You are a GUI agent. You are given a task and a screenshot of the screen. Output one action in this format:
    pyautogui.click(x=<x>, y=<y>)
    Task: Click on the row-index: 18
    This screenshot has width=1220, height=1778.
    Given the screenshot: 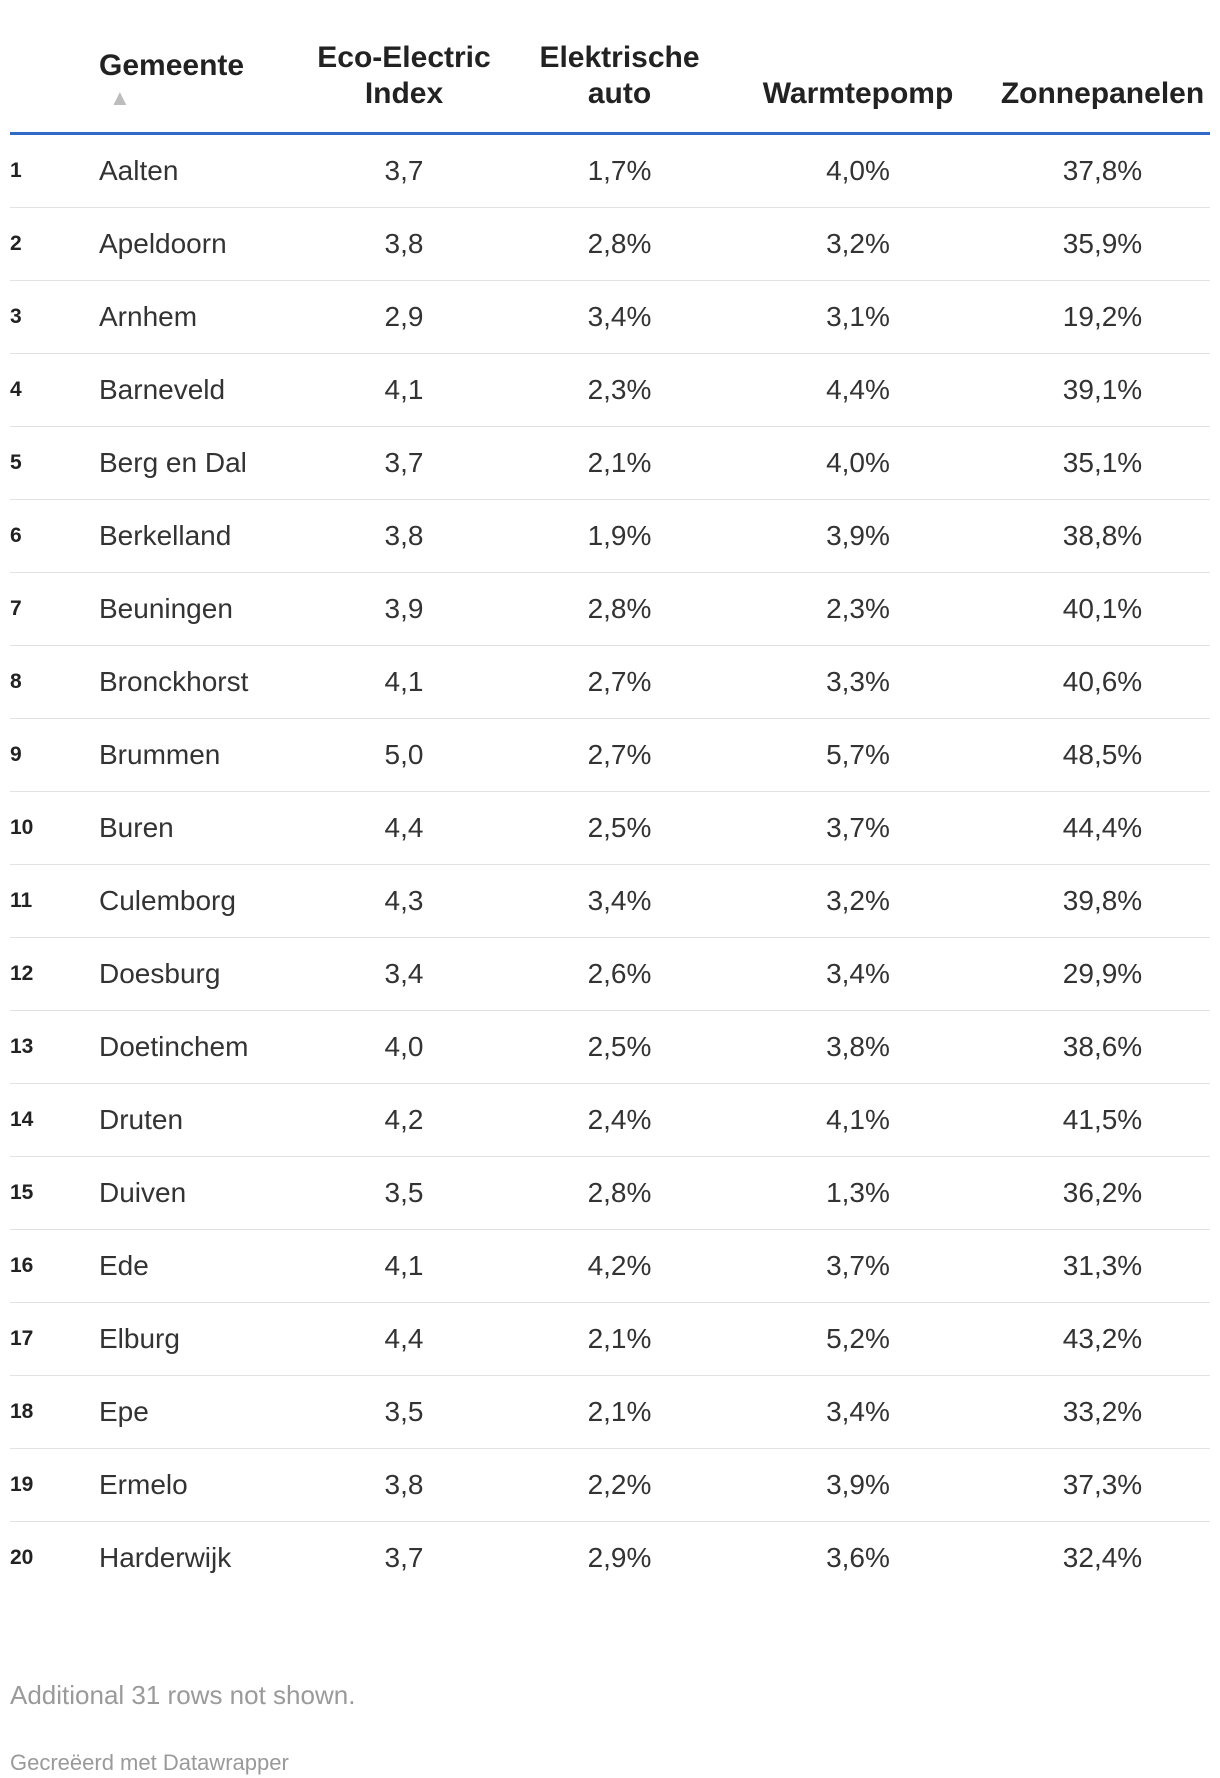 What is the action you would take?
    pyautogui.click(x=54, y=1412)
    